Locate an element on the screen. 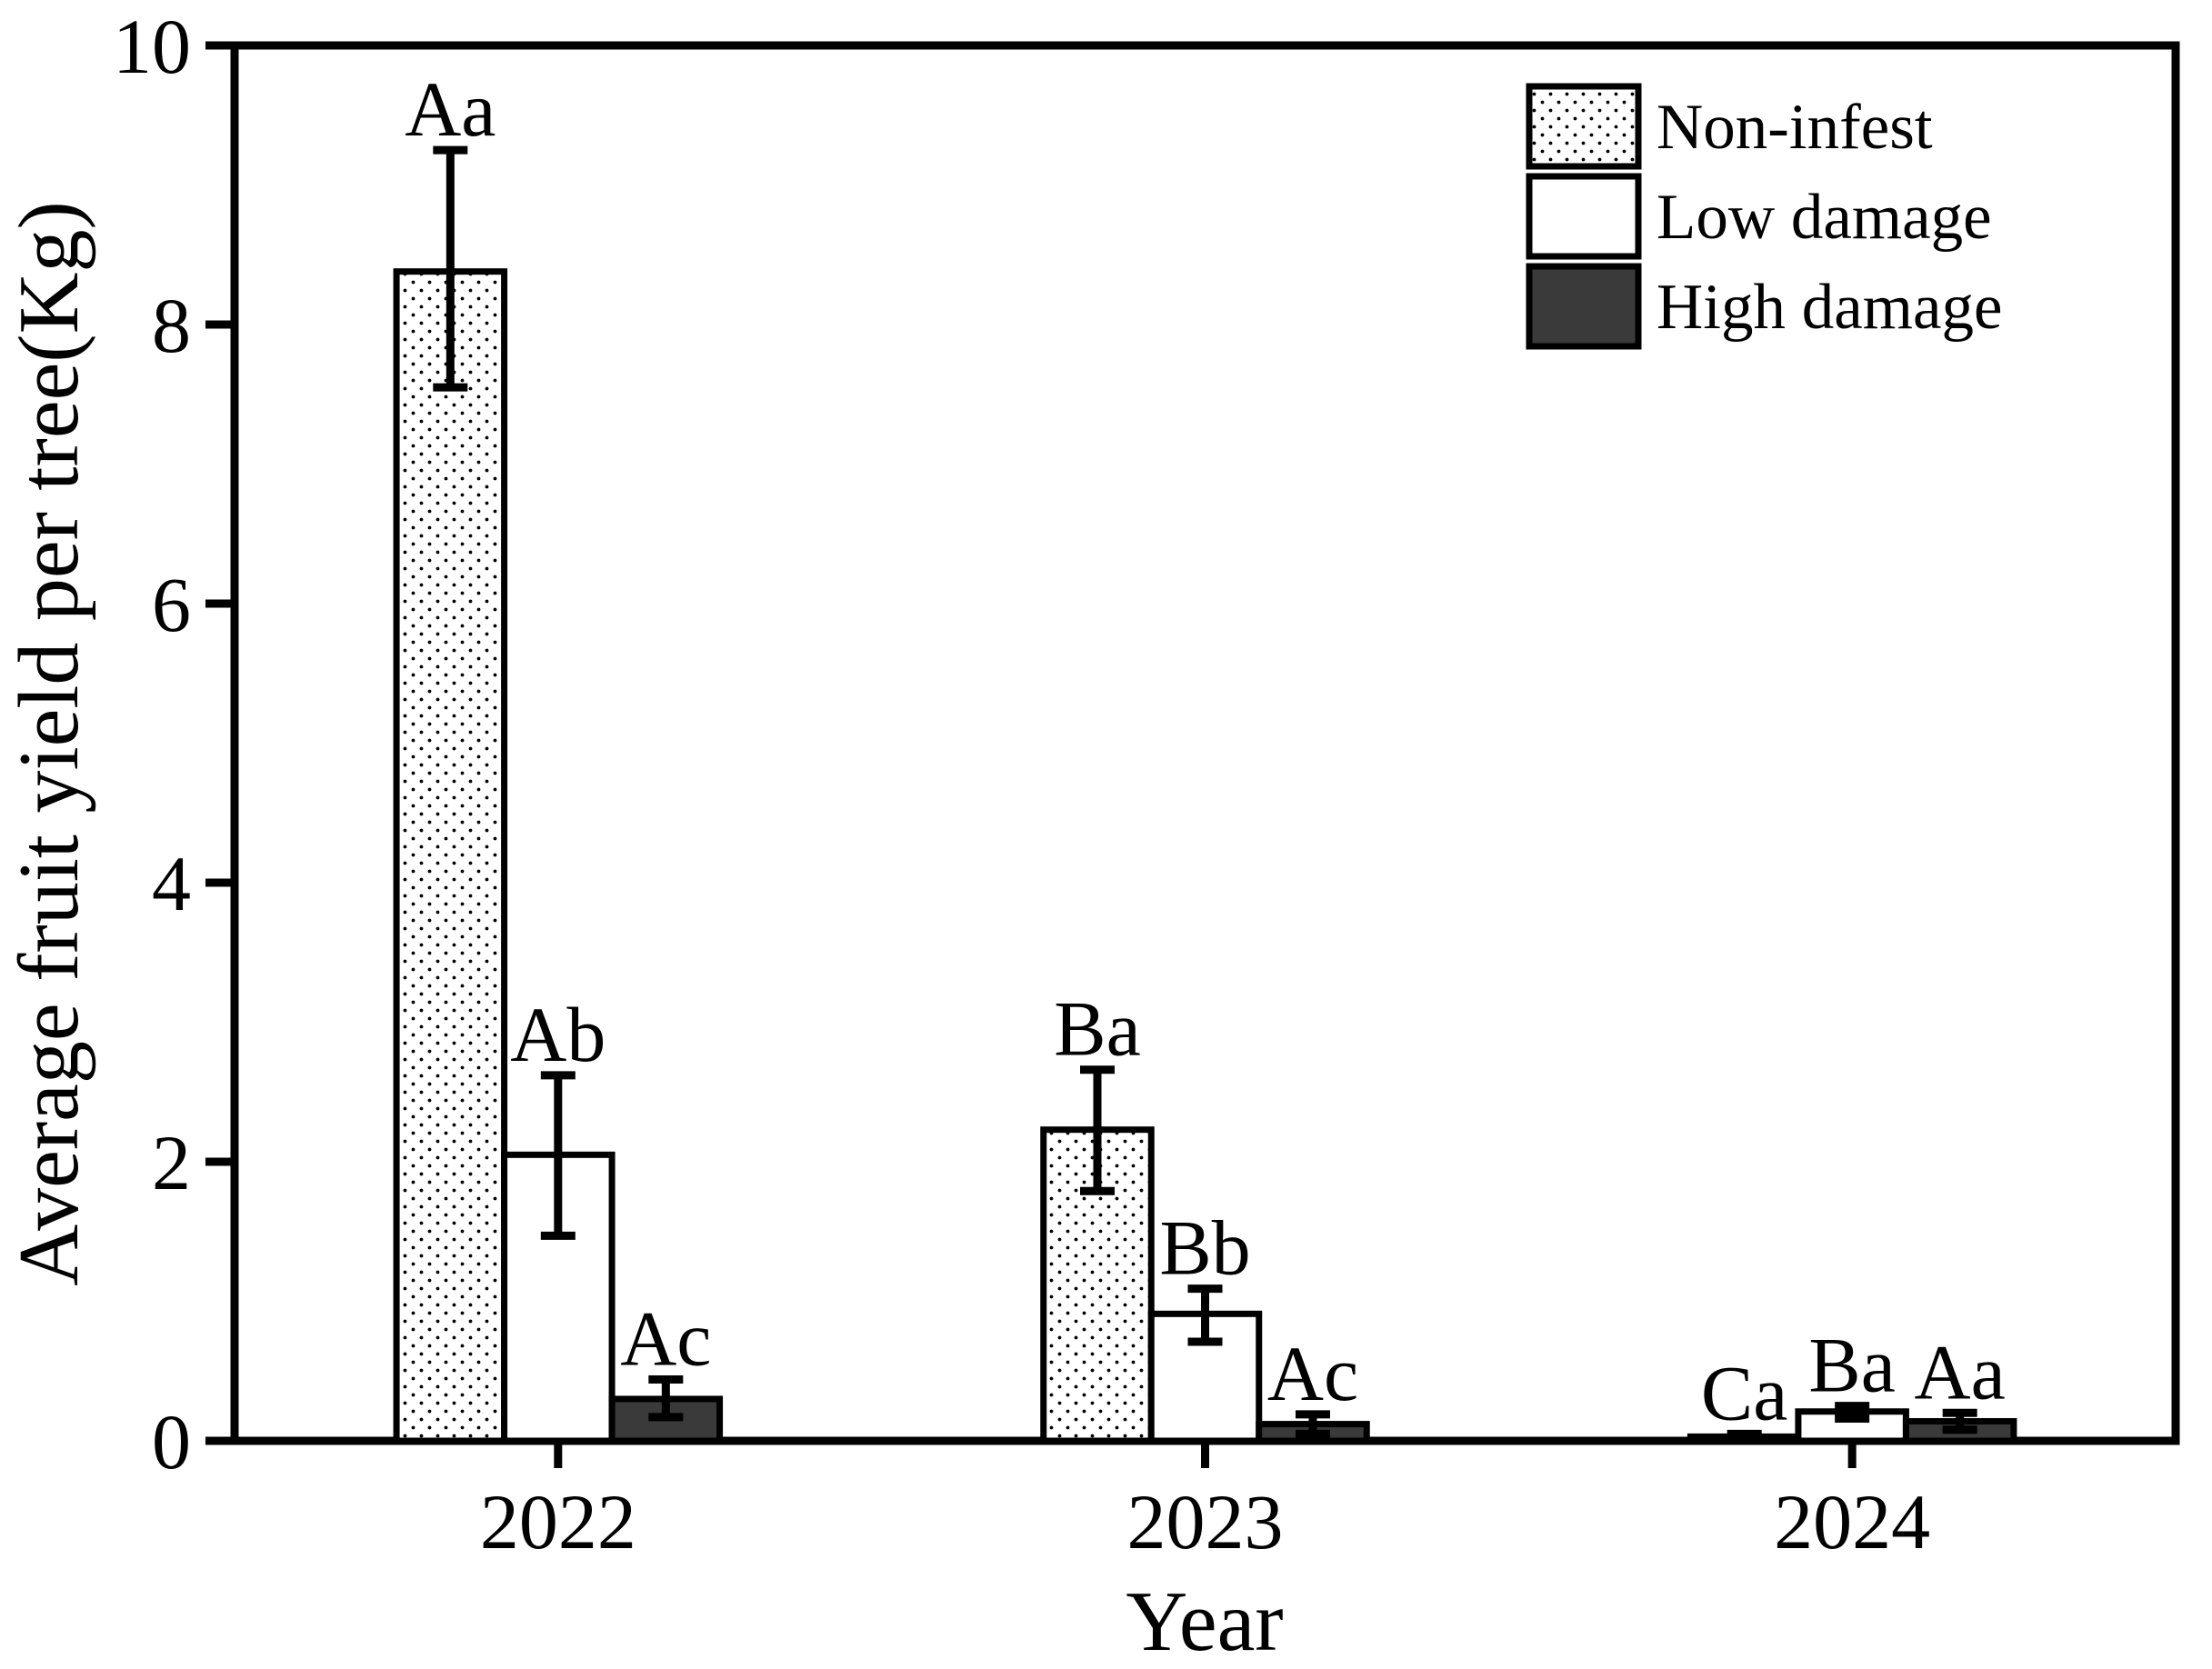  y-tick-label: 4 is located at coordinates (171, 883).